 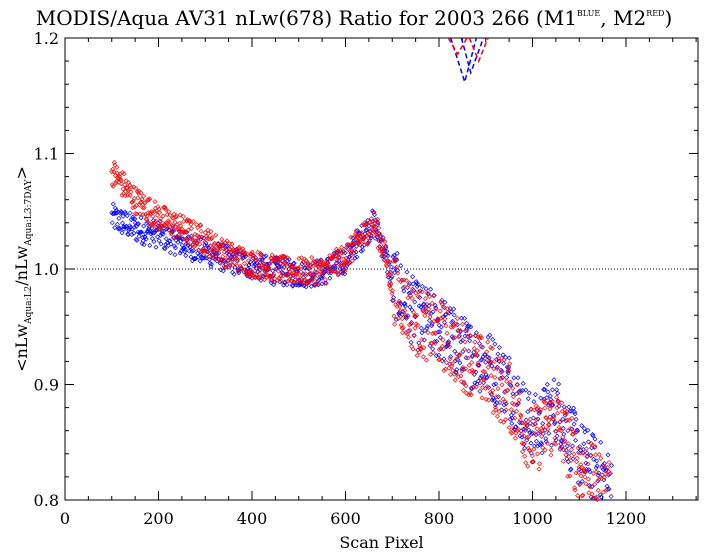 What do you see at coordinates (472, 56) in the screenshot?
I see `dashed-line` at bounding box center [472, 56].